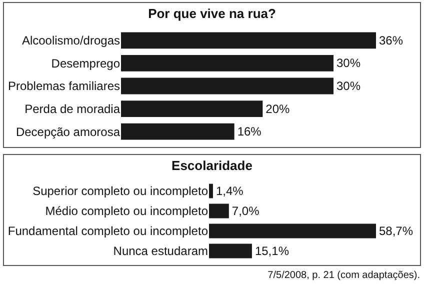 This screenshot has width=426, height=289. I want to click on y-tick-label: Decepção amorosa, so click(68, 131).